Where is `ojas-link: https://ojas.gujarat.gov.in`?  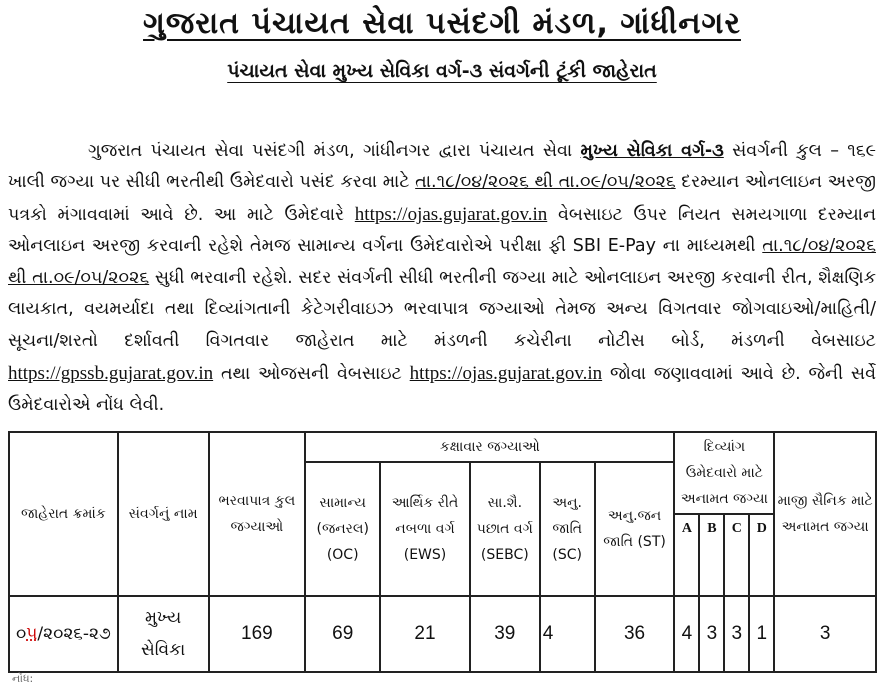 ojas-link: https://ojas.gujarat.gov.in is located at coordinates (451, 214).